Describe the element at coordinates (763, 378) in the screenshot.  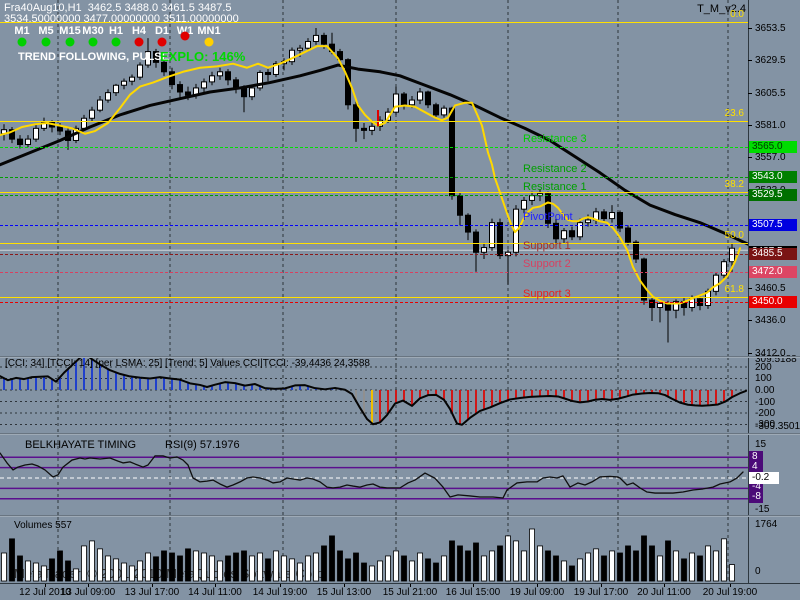
I see `cci-axis-label: 100` at that location.